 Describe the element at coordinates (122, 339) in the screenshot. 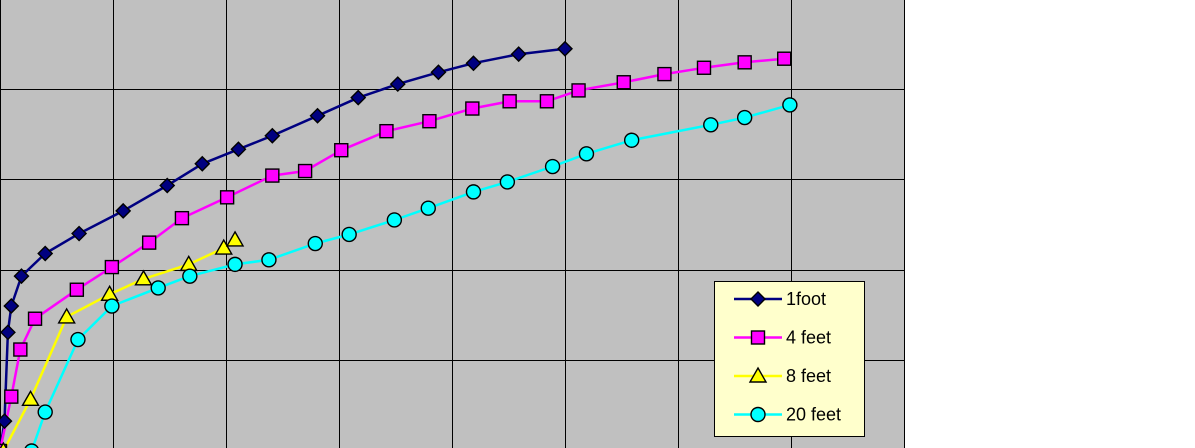

I see `series-markers-8-feet` at that location.